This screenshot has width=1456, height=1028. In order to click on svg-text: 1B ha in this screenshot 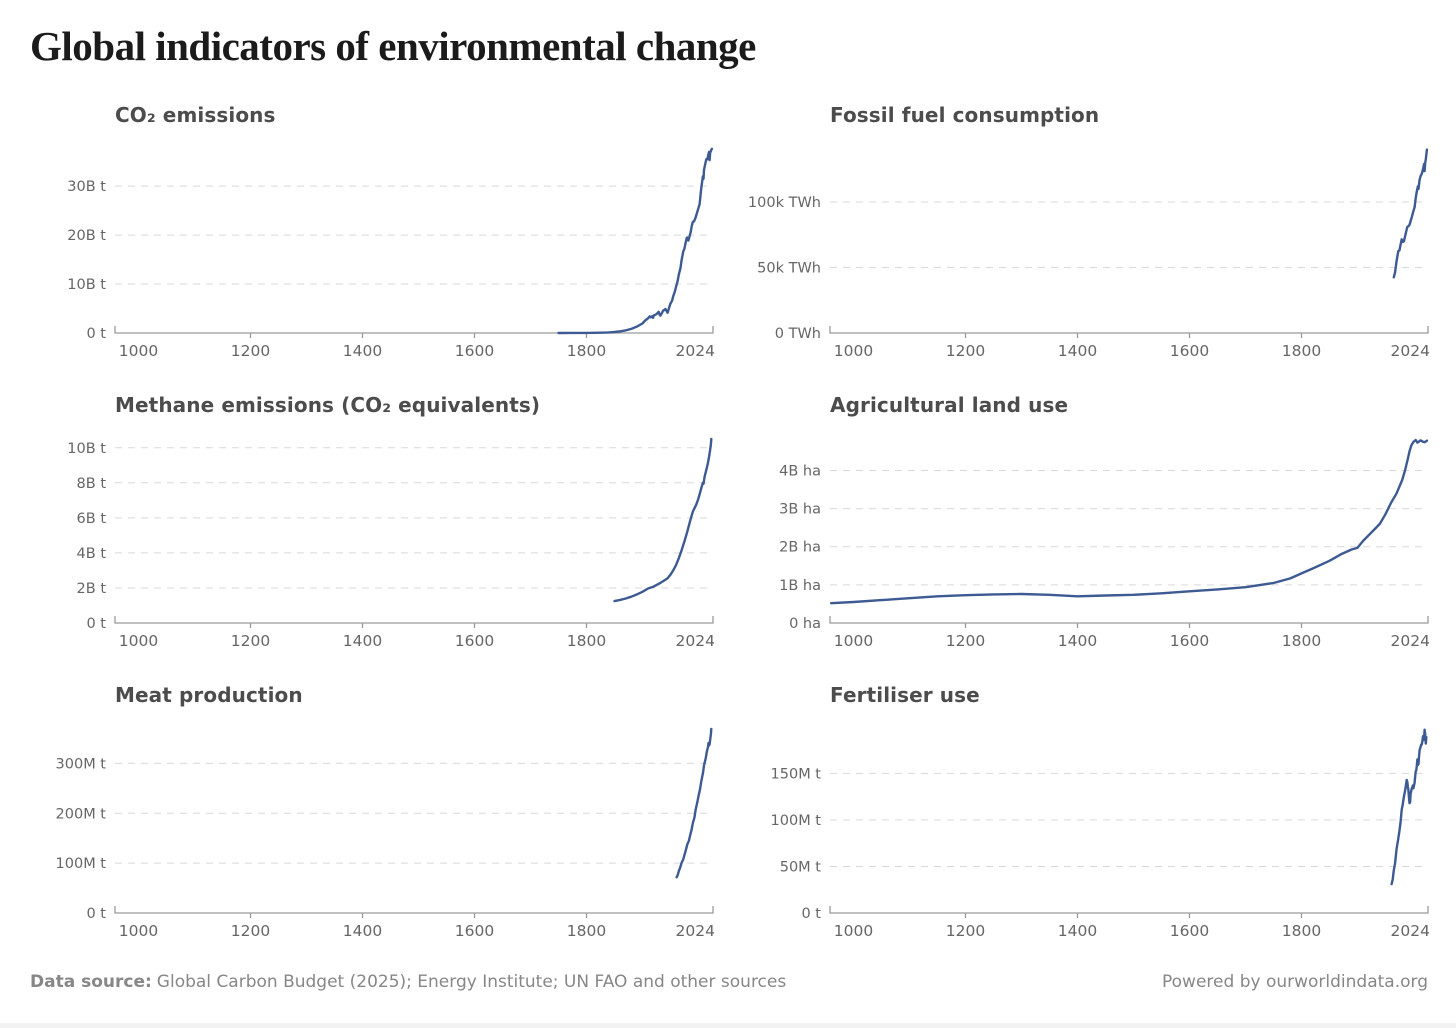, I will do `click(800, 586)`.